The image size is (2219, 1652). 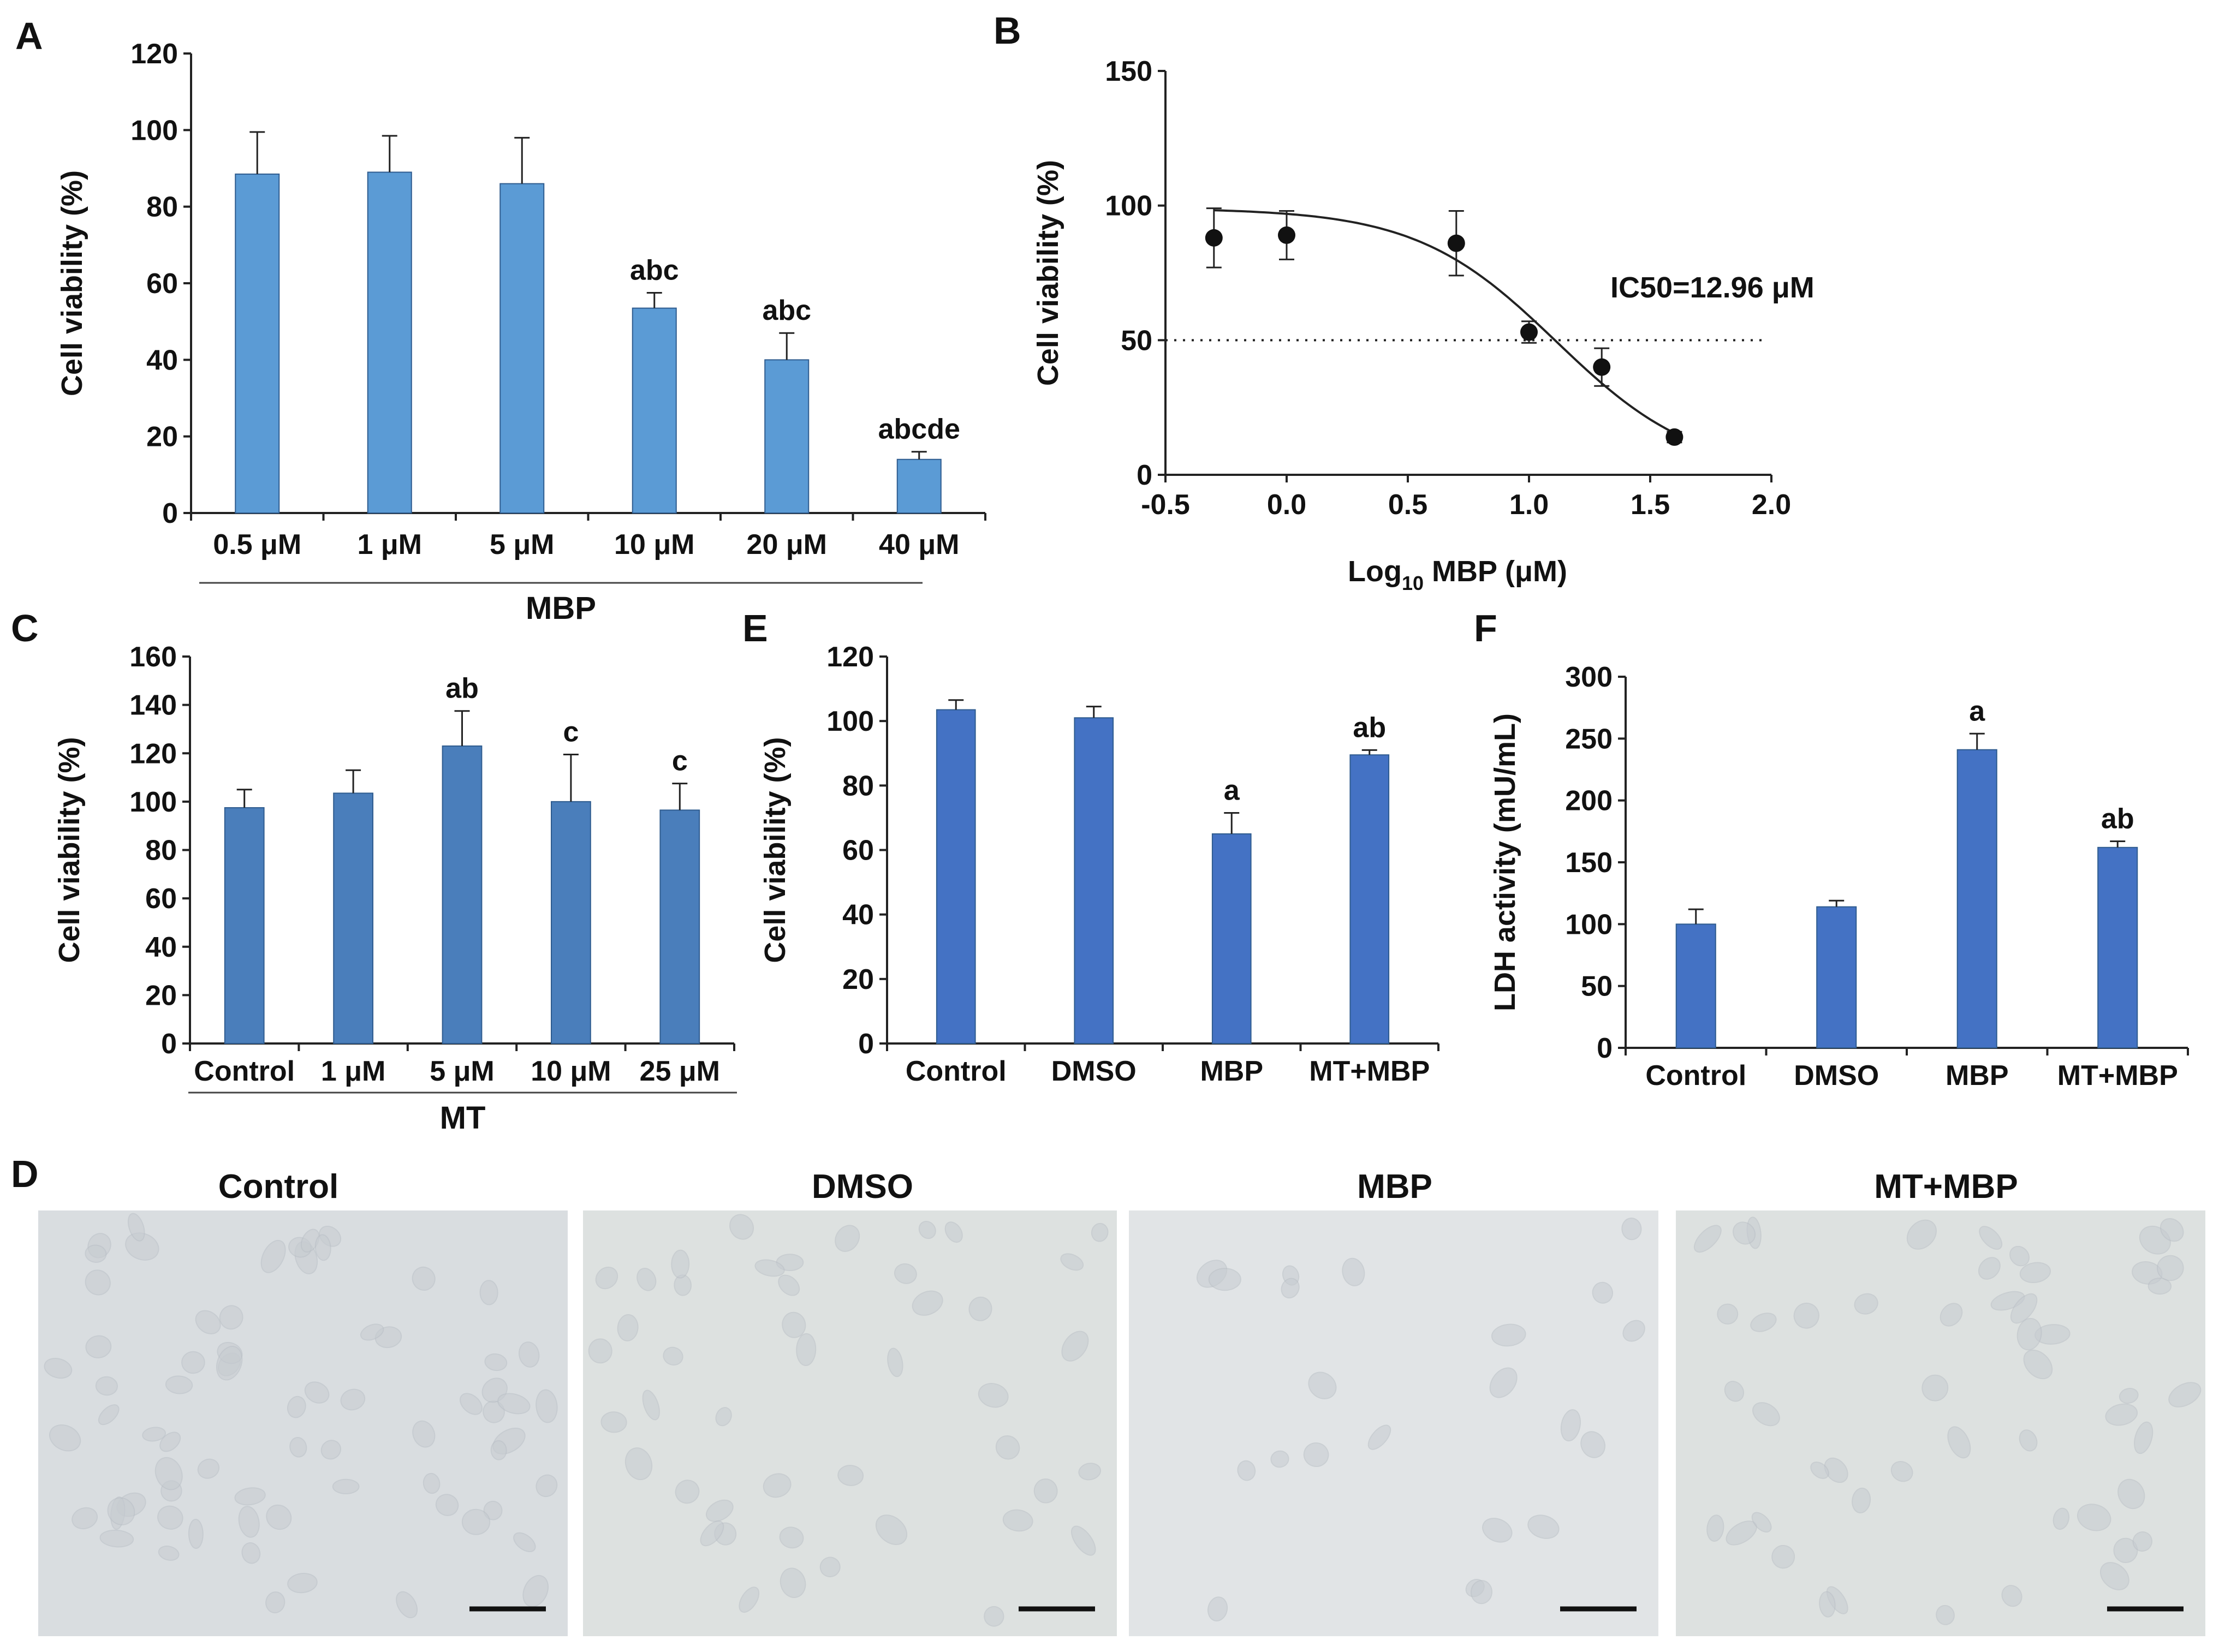 What do you see at coordinates (1589, 924) in the screenshot?
I see `y-tick-label: 100` at bounding box center [1589, 924].